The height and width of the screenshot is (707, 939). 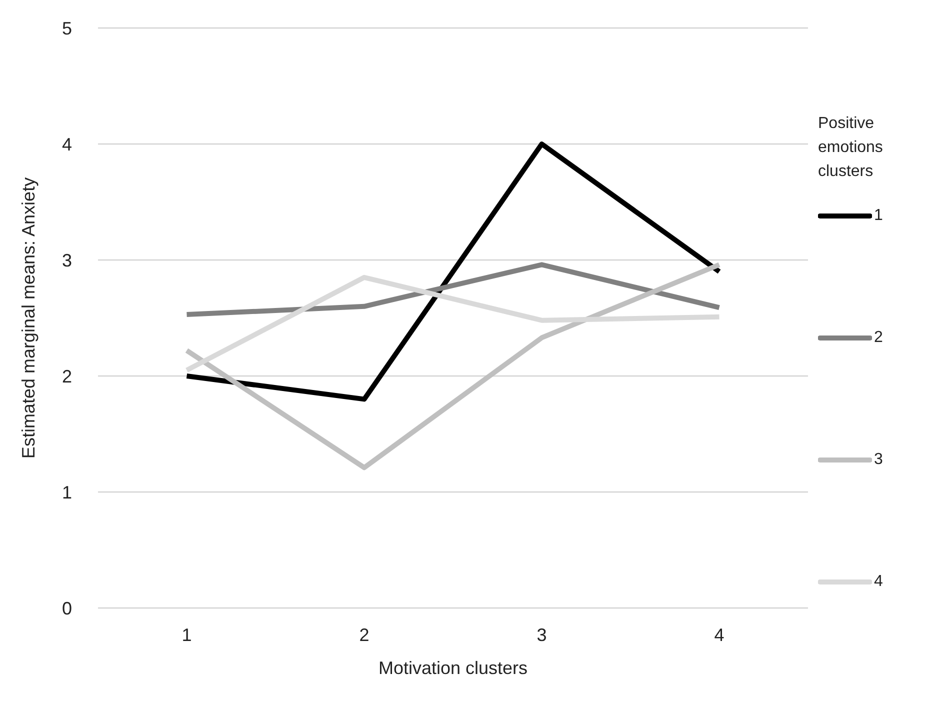 What do you see at coordinates (453, 668) in the screenshot?
I see `x-axis-title: Motivation clusters` at bounding box center [453, 668].